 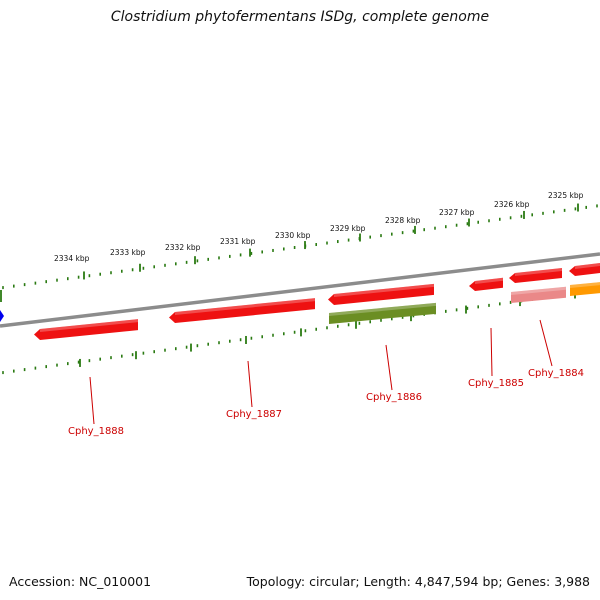 What do you see at coordinates (128, 252) in the screenshot?
I see `scale-label: 2333 kbp` at bounding box center [128, 252].